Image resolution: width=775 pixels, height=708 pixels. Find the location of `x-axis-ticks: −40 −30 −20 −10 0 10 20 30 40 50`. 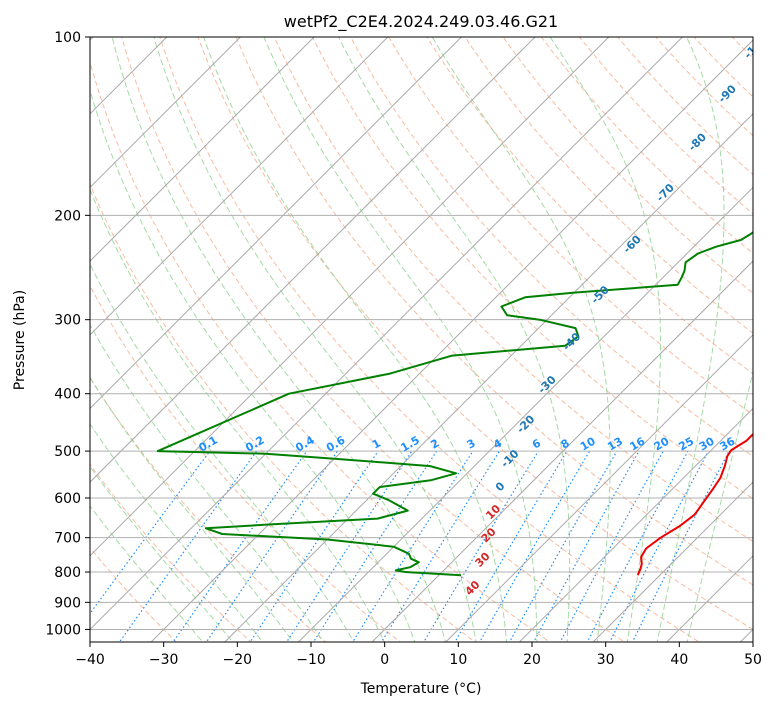

x-axis-ticks: −40 −30 −20 −10 0 10 20 30 40 50 is located at coordinates (418, 655).